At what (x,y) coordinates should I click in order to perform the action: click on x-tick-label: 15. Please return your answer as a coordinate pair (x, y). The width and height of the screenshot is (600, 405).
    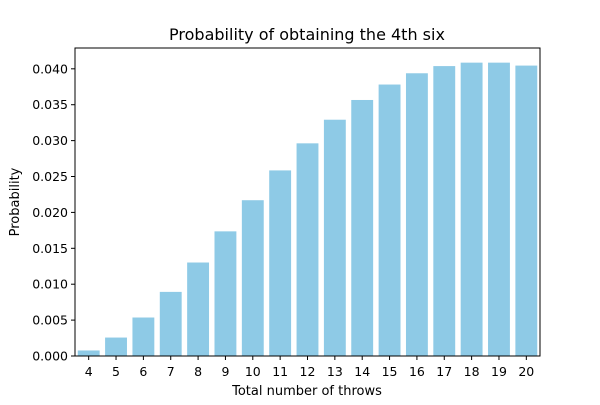
    Looking at the image, I should click on (390, 371).